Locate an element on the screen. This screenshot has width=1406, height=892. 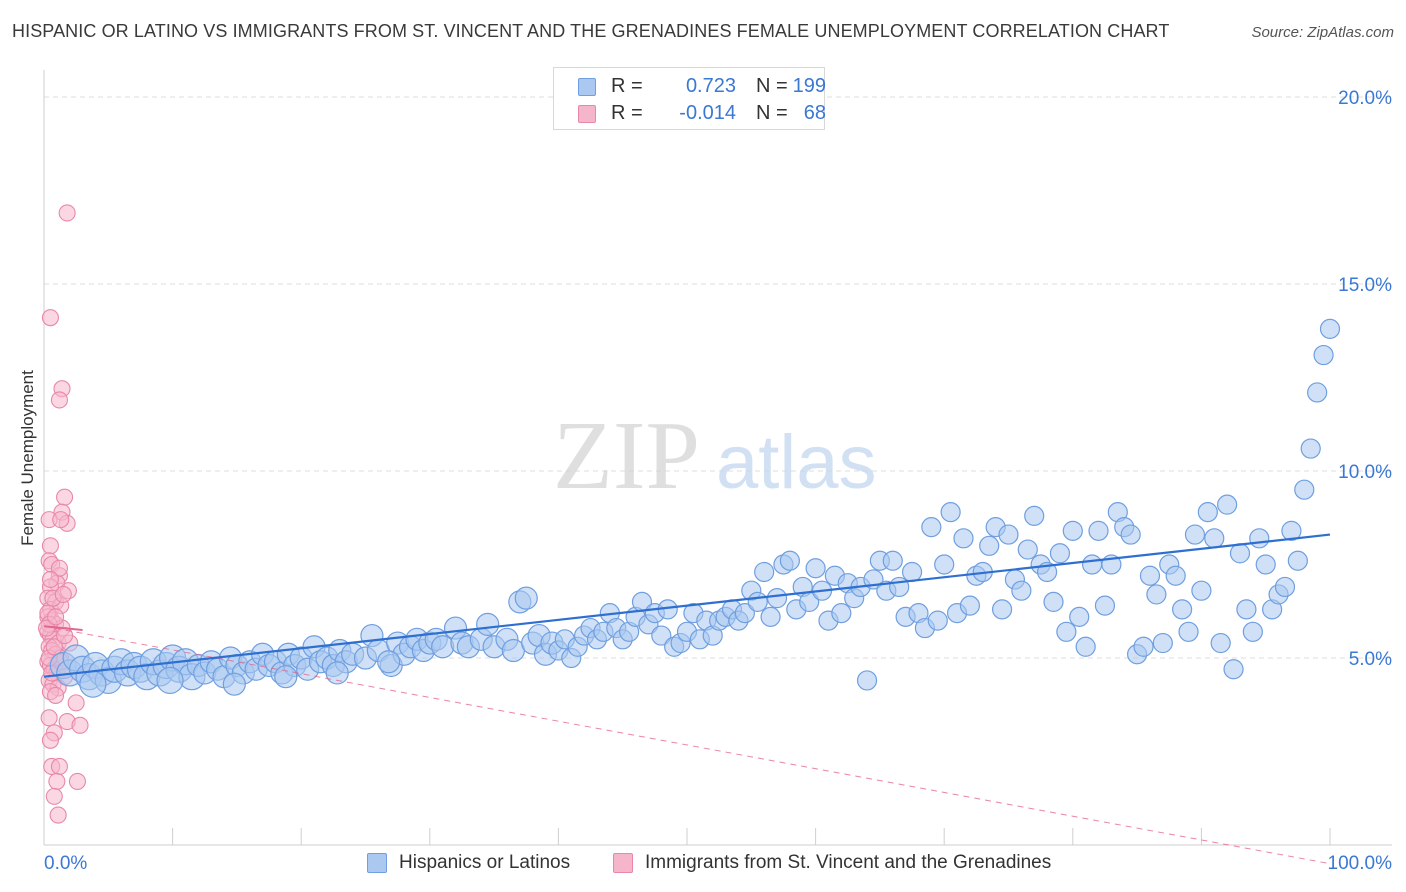
legend-swatch-blue is located at coordinates (587, 87).